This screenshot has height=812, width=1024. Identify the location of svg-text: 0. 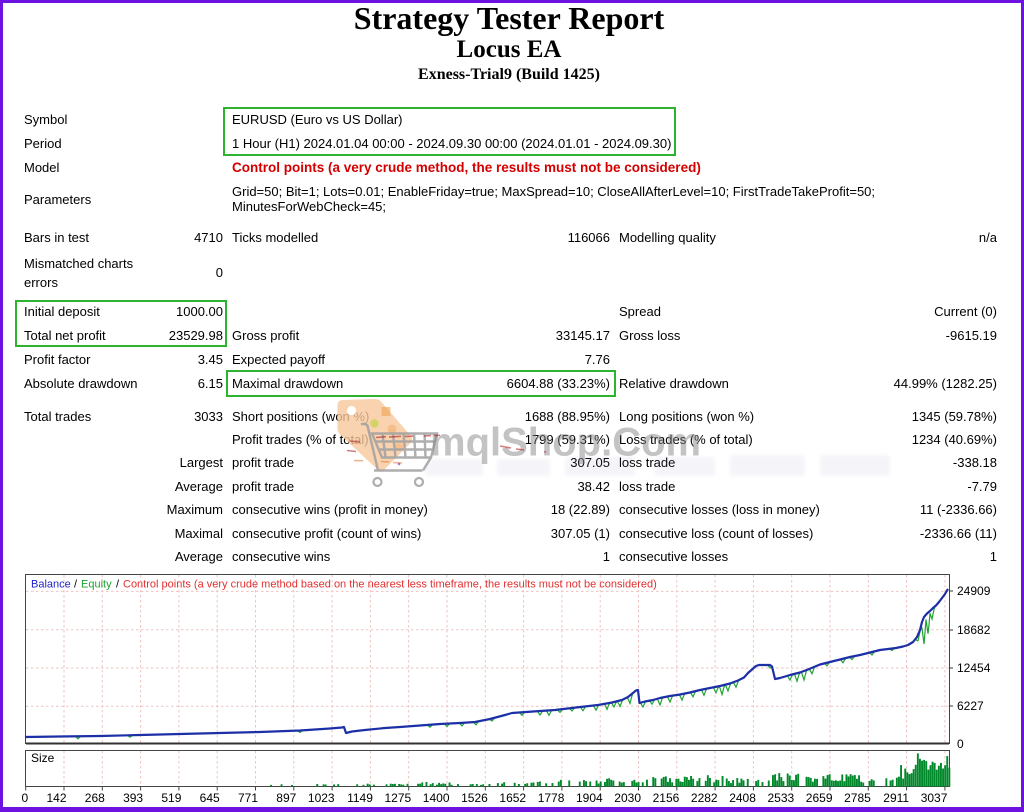
(25, 798).